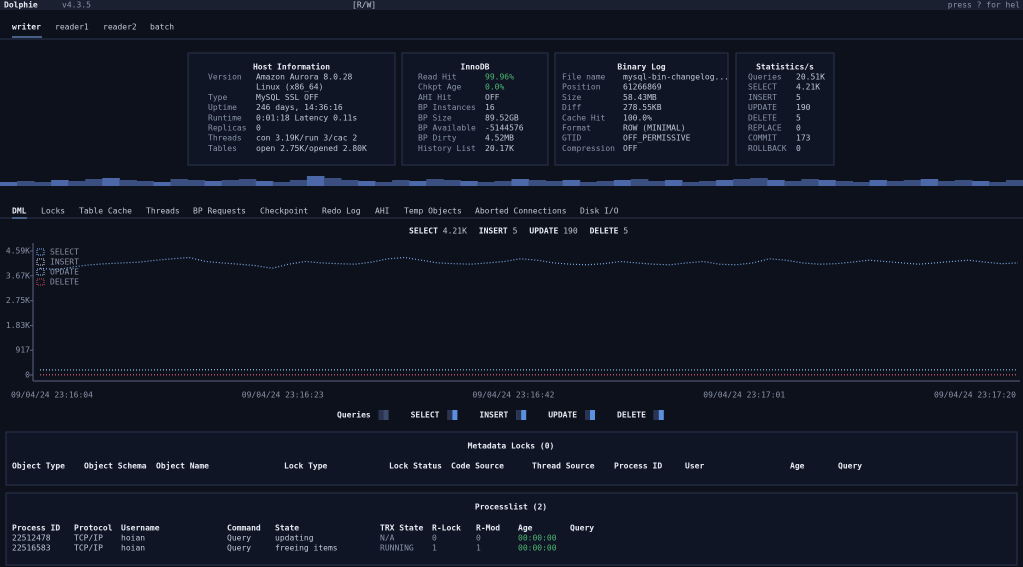  What do you see at coordinates (494, 87) in the screenshot?
I see `panel-value: 0.0%` at bounding box center [494, 87].